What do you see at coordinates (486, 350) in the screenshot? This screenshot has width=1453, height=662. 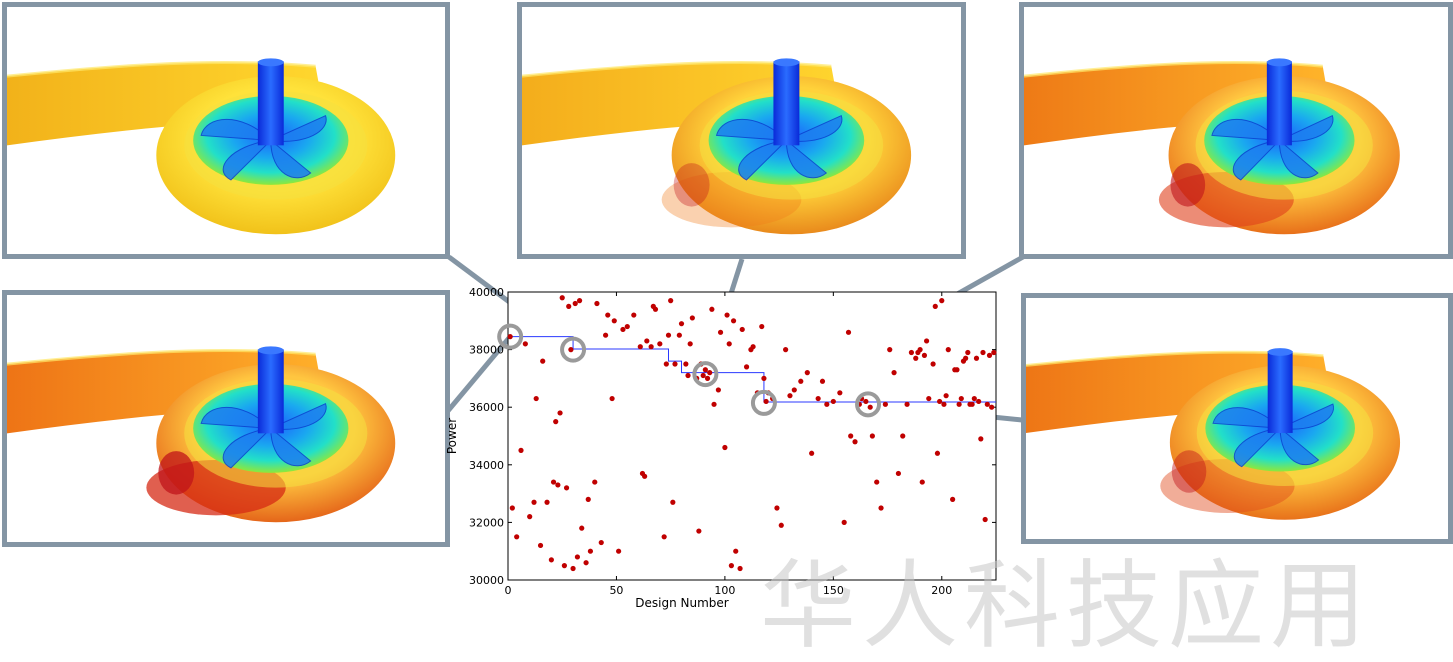 I see `y-tick-label: 38000` at bounding box center [486, 350].